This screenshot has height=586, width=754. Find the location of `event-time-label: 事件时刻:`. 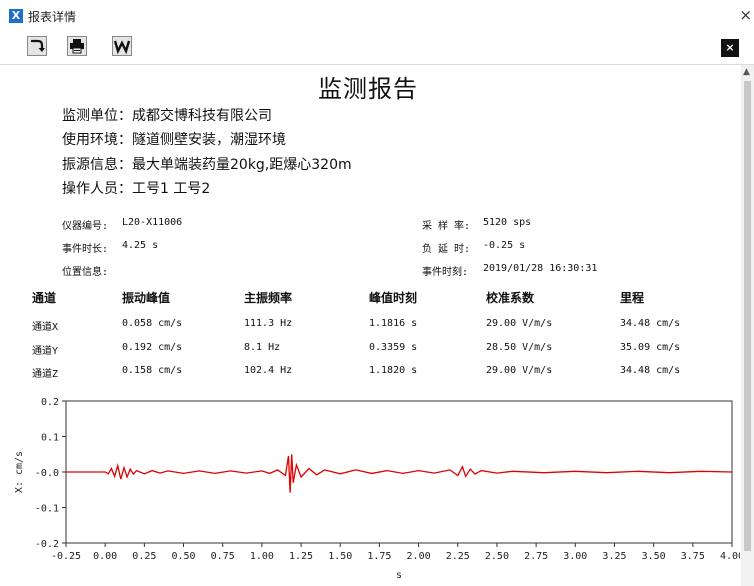

event-time-label: 事件时刻: is located at coordinates (445, 272).